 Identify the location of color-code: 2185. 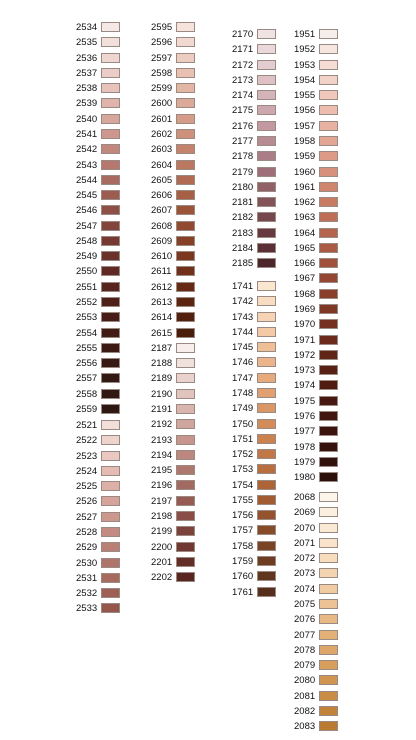
(243, 264).